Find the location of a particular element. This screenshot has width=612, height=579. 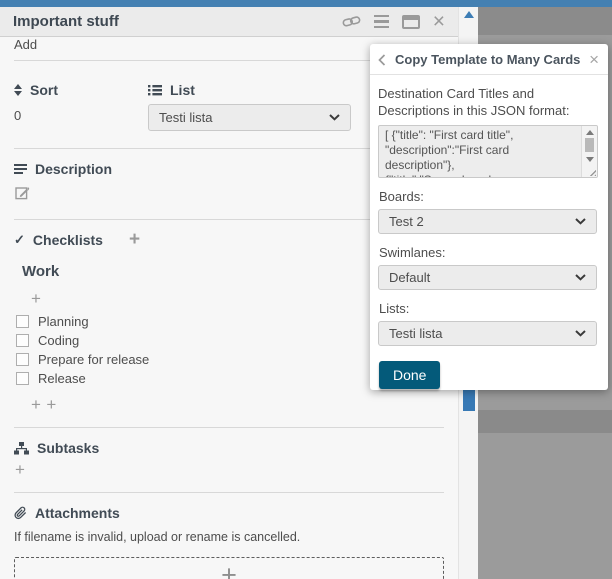

sort-value: 0 is located at coordinates (18, 115).